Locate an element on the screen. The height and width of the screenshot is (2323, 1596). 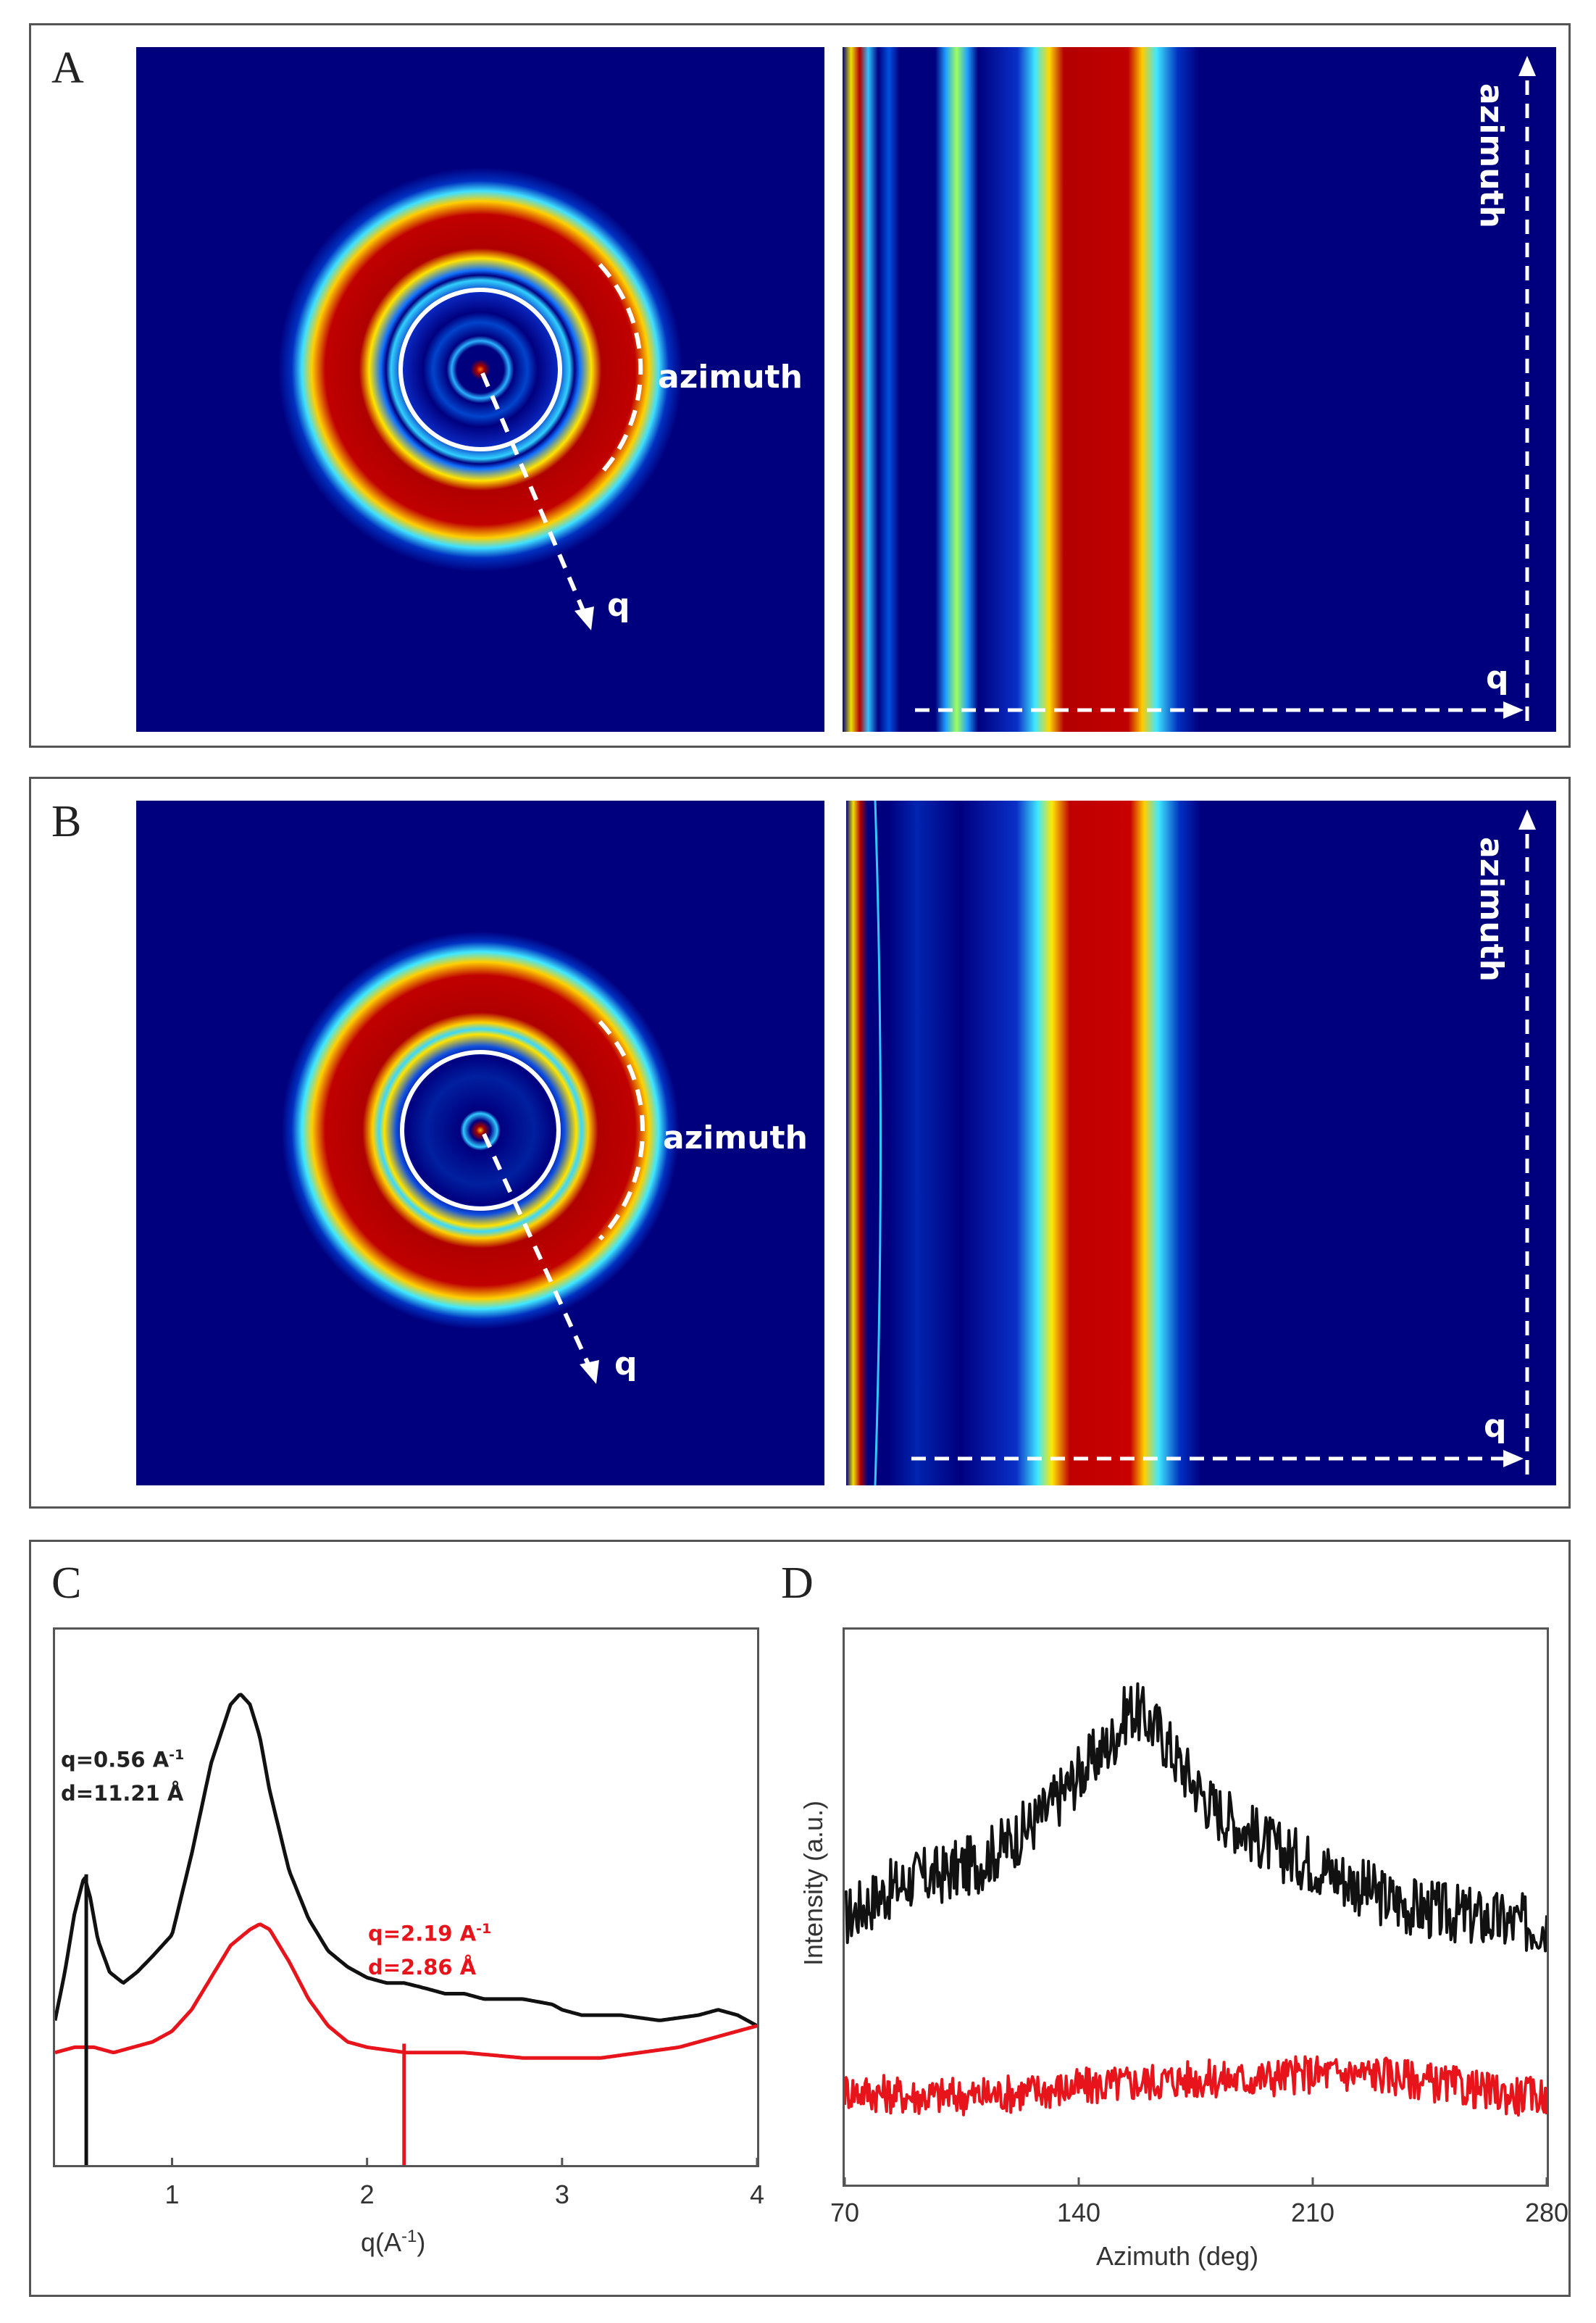
chart-d-plot-area is located at coordinates (1196, 1907).